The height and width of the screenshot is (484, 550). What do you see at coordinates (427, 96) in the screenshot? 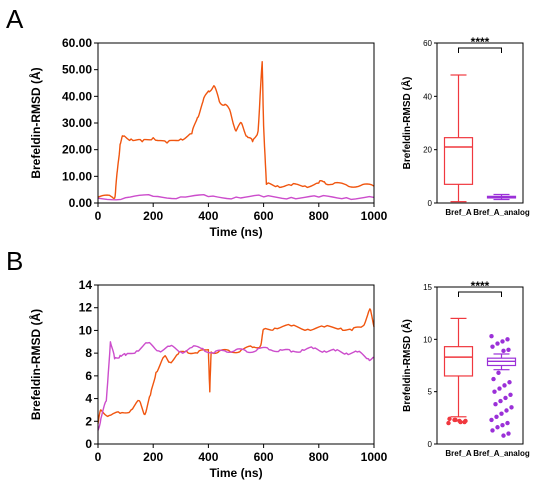
I see `box-y-tick-label: 40` at bounding box center [427, 96].